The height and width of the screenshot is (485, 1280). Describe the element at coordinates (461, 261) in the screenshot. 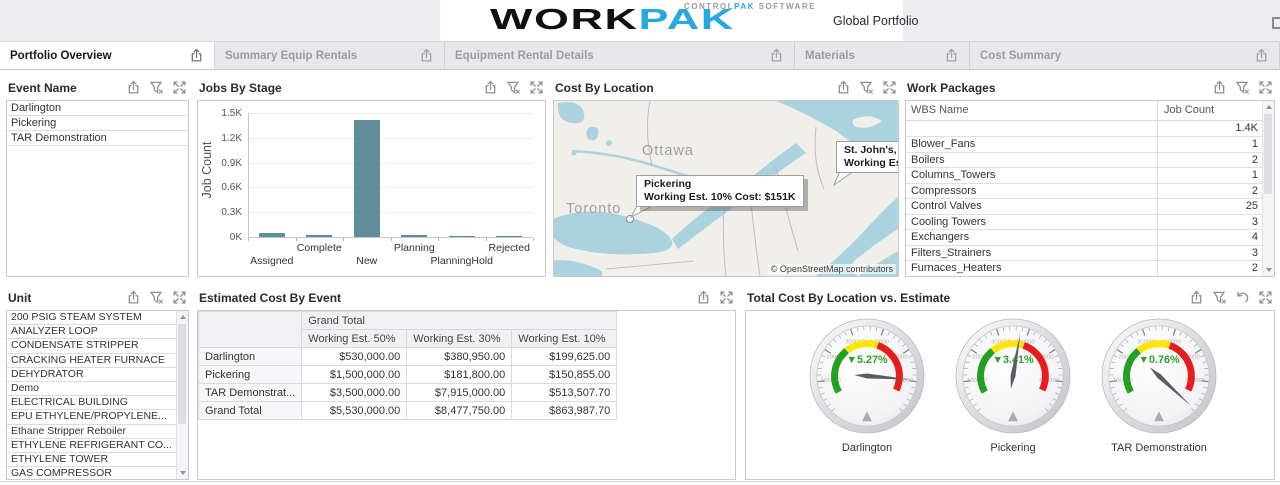

I see `x-axis-category-label: PlanningHold` at that location.